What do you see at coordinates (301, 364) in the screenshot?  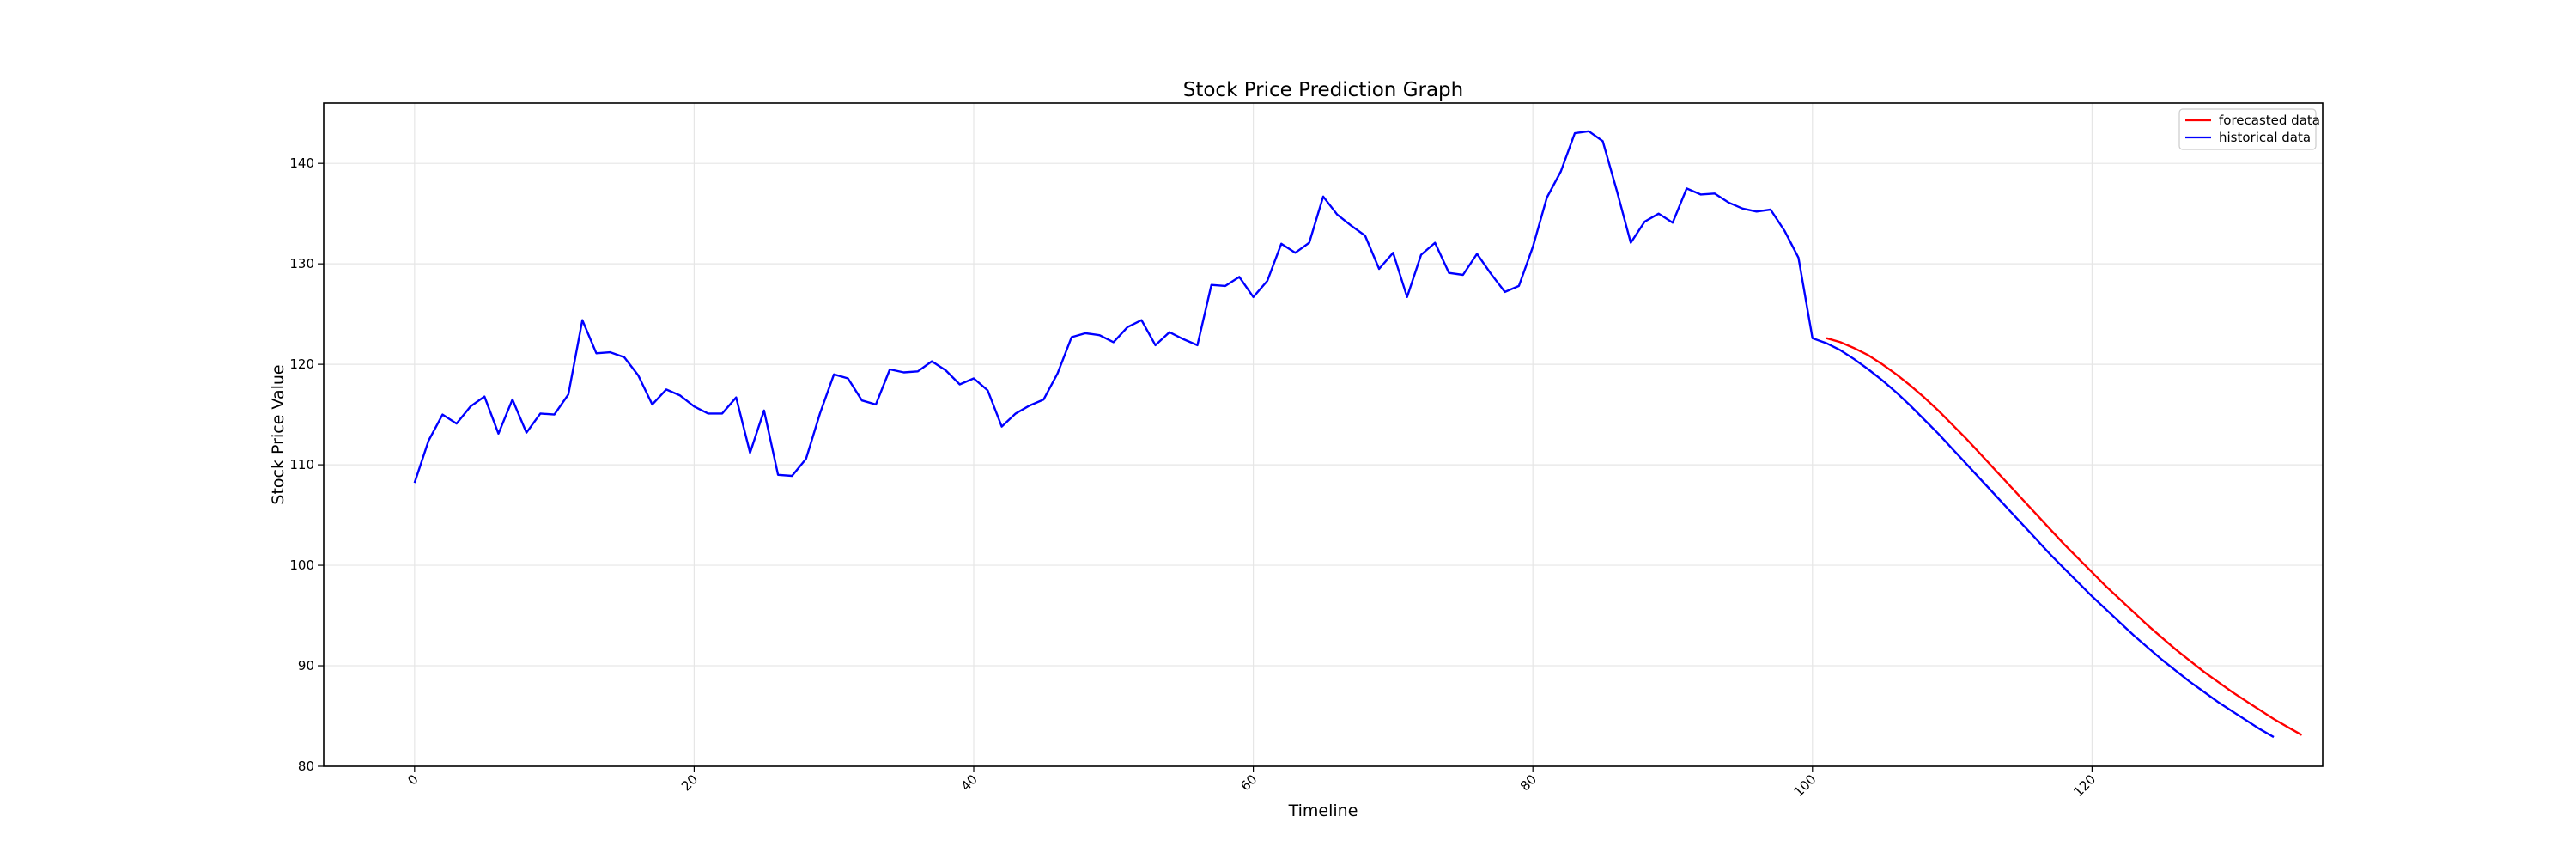 I see `y-tick-label: 120` at bounding box center [301, 364].